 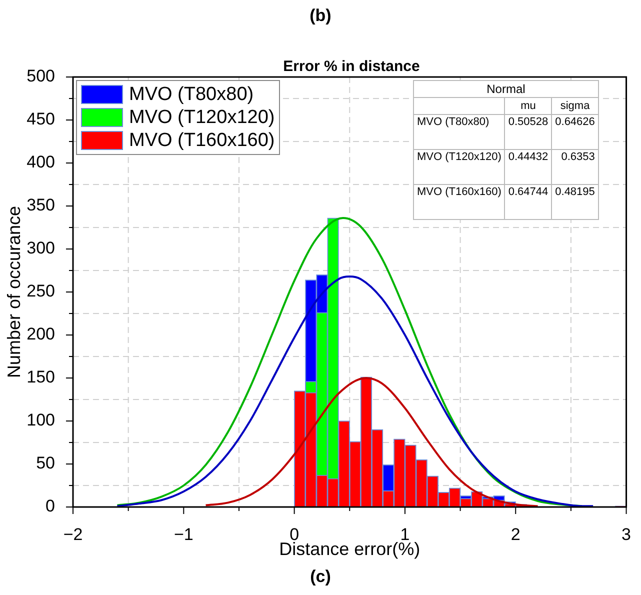 I want to click on annotation: MVO (T160x160), so click(x=459, y=202).